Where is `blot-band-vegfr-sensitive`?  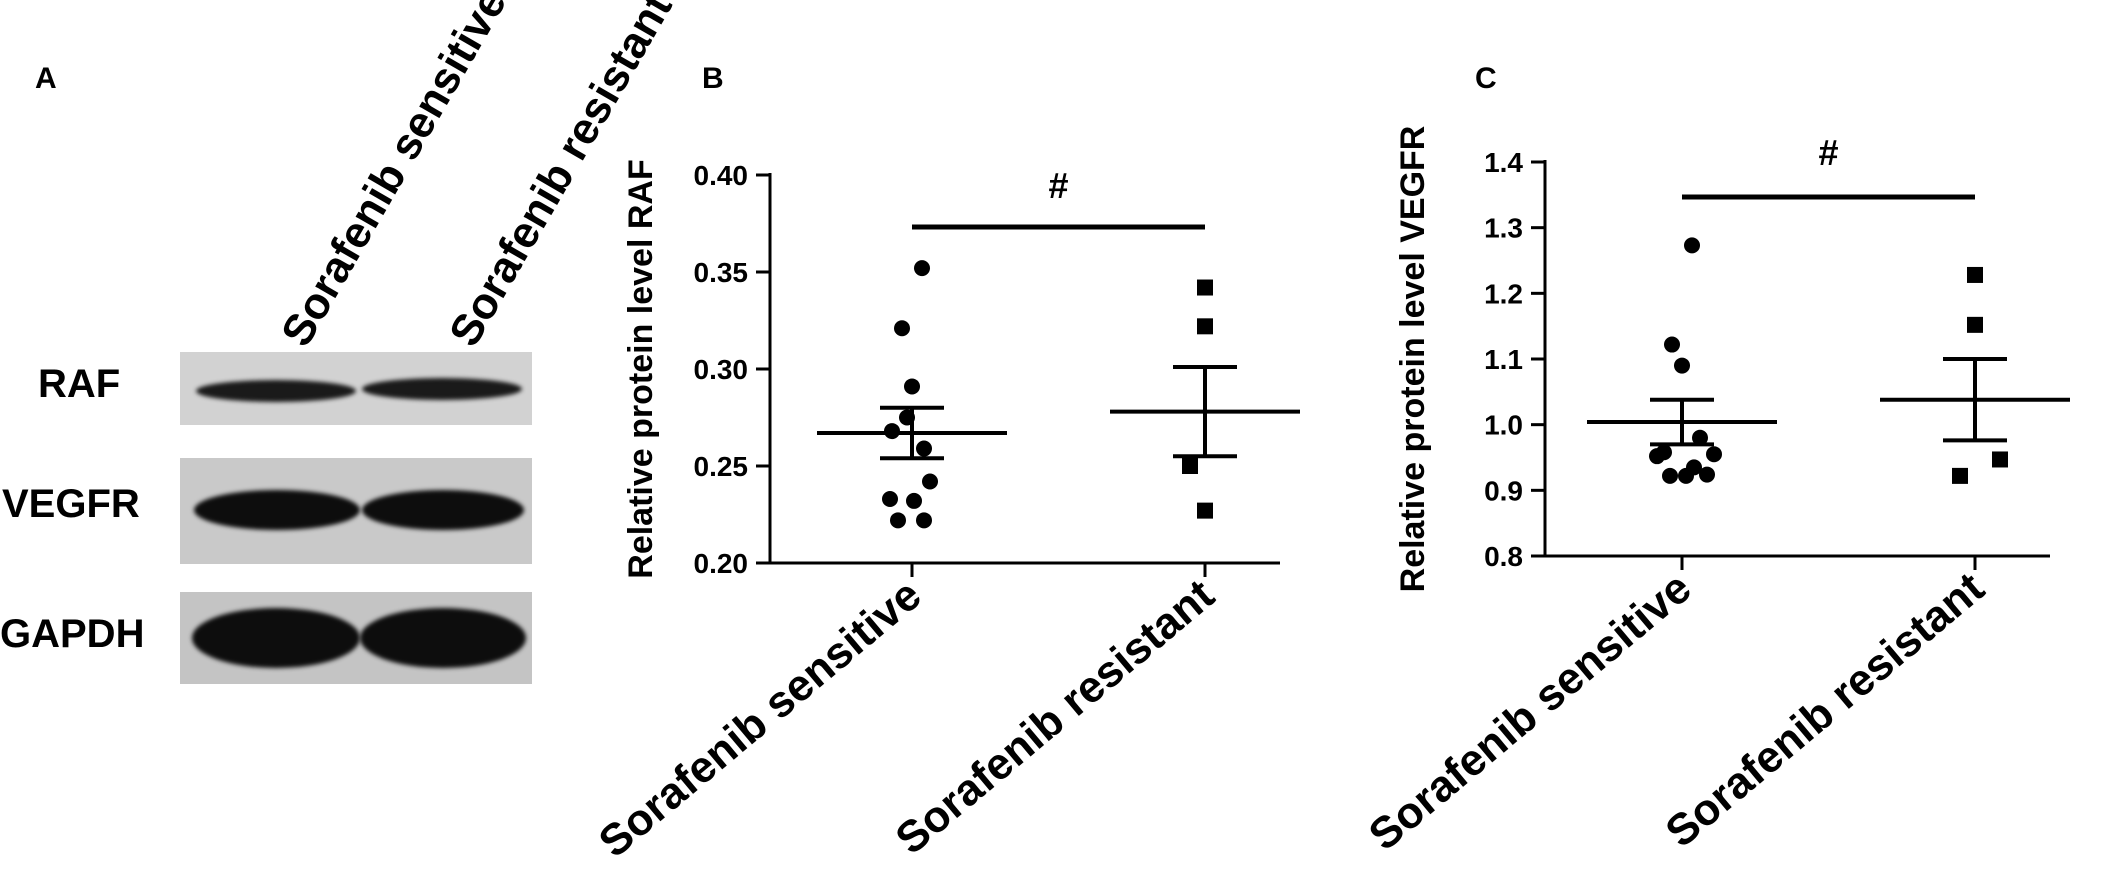
blot-band-vegfr-sensitive is located at coordinates (277, 510).